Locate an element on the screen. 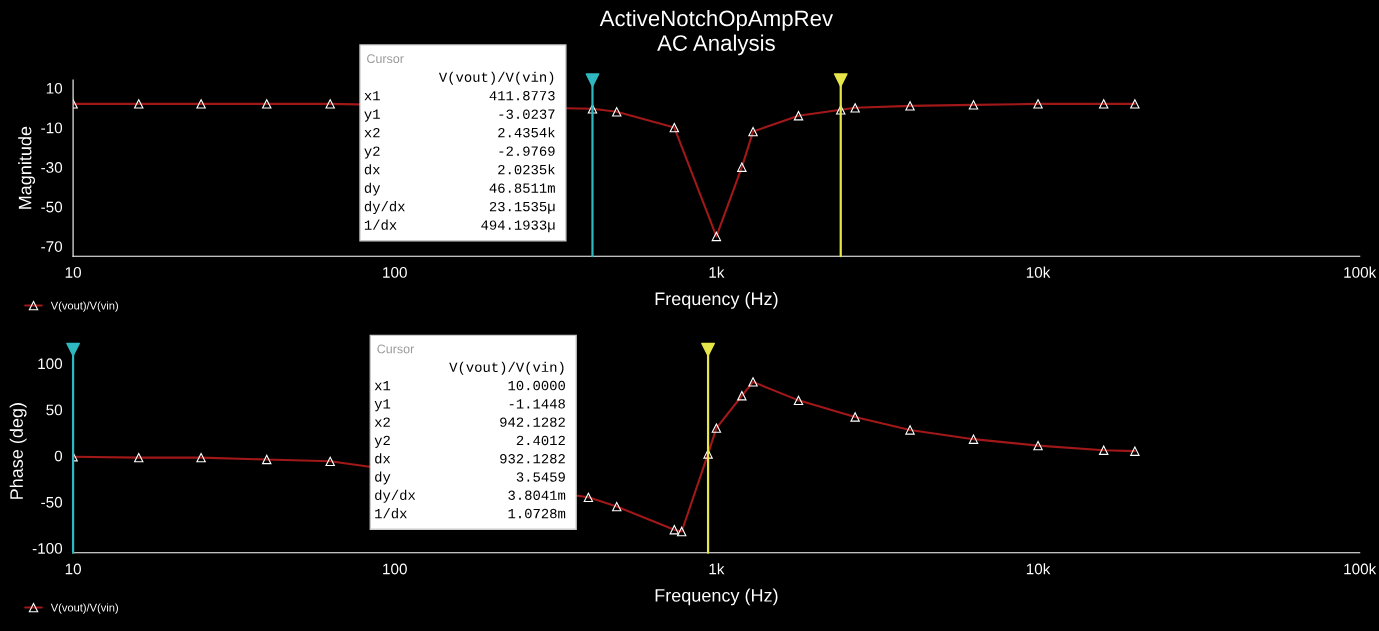 This screenshot has width=1379, height=631. text: dy 46.8511m is located at coordinates (459, 189).